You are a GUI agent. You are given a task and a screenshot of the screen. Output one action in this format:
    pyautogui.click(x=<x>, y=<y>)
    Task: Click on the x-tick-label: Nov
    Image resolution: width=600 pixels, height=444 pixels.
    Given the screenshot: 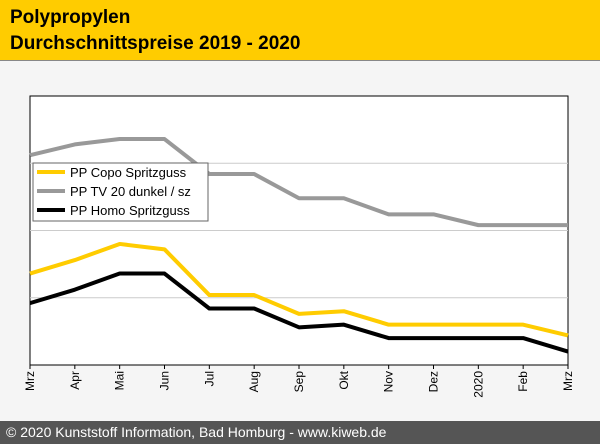 What is the action you would take?
    pyautogui.click(x=389, y=381)
    